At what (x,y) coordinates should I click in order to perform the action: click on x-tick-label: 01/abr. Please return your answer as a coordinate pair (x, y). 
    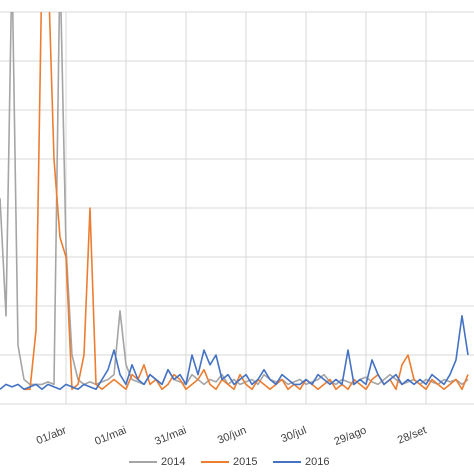
    Looking at the image, I should click on (52, 435).